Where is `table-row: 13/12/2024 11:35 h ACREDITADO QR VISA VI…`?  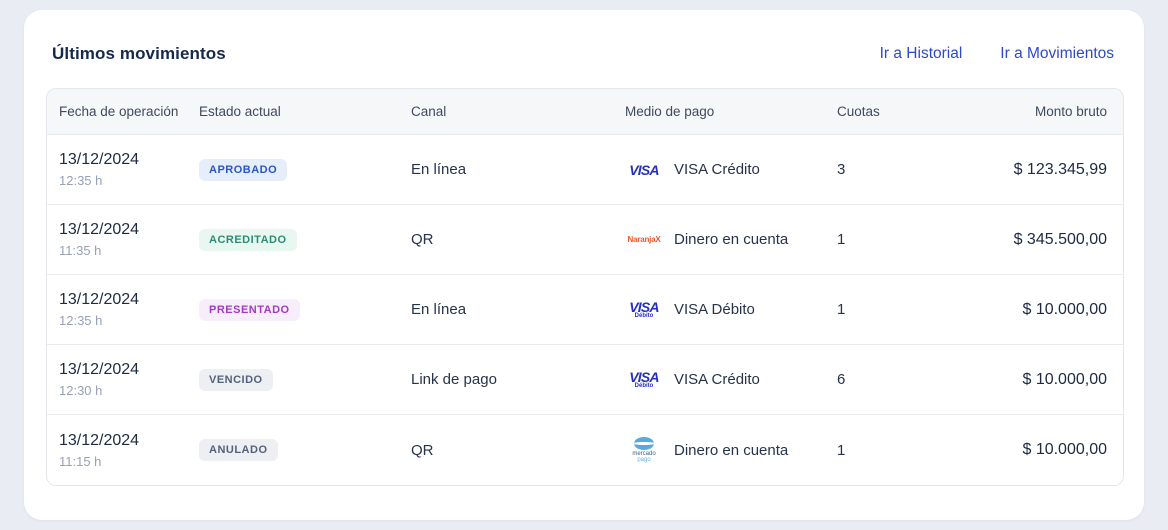 table-row: 13/12/2024 11:35 h ACREDITADO QR VISA VI… is located at coordinates (585, 240).